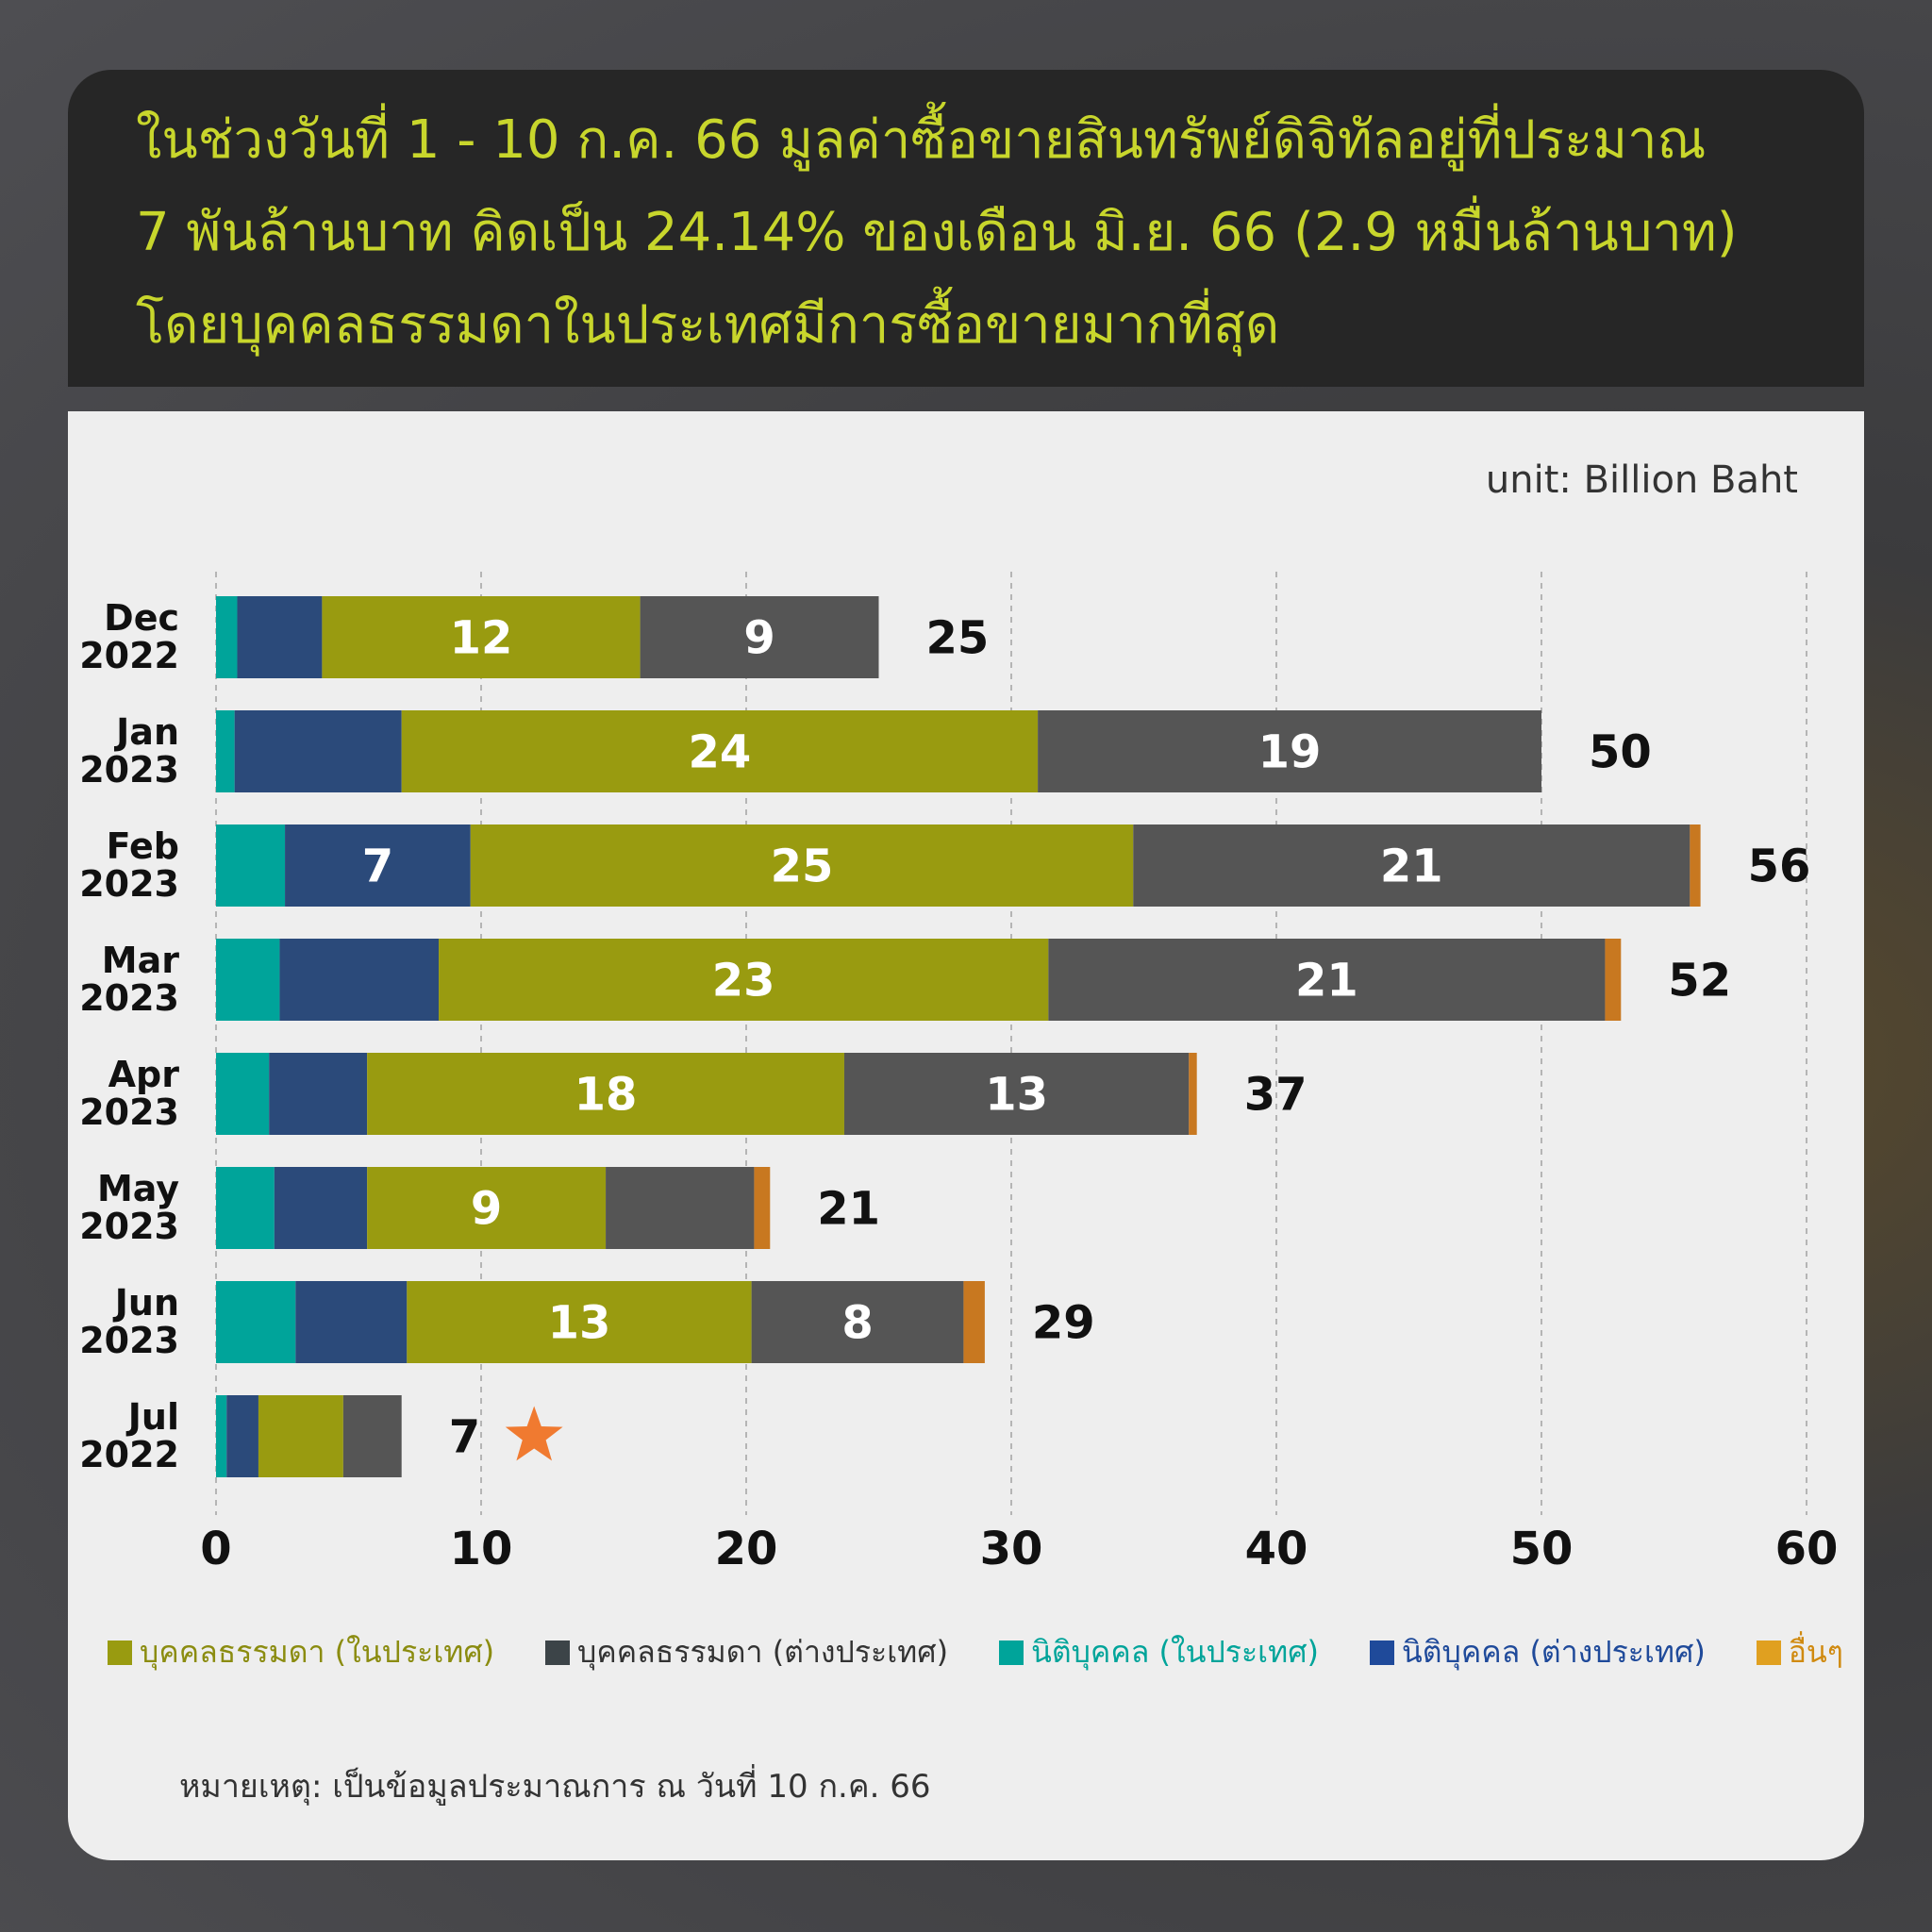  I want to click on category-label-line: Apr, so click(144, 1074).